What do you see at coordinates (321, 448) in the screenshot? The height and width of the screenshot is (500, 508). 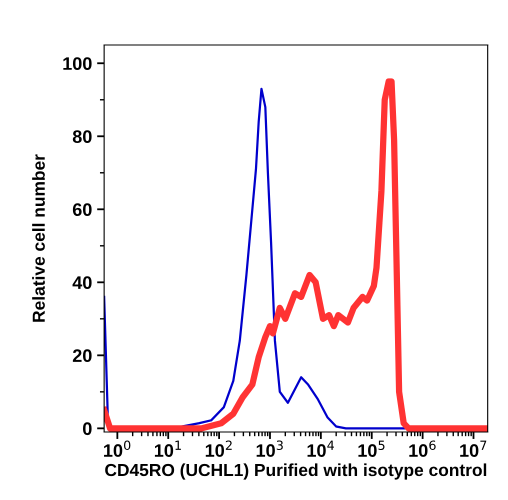 I see `x-tick-label: 10$^{4}$` at bounding box center [321, 448].